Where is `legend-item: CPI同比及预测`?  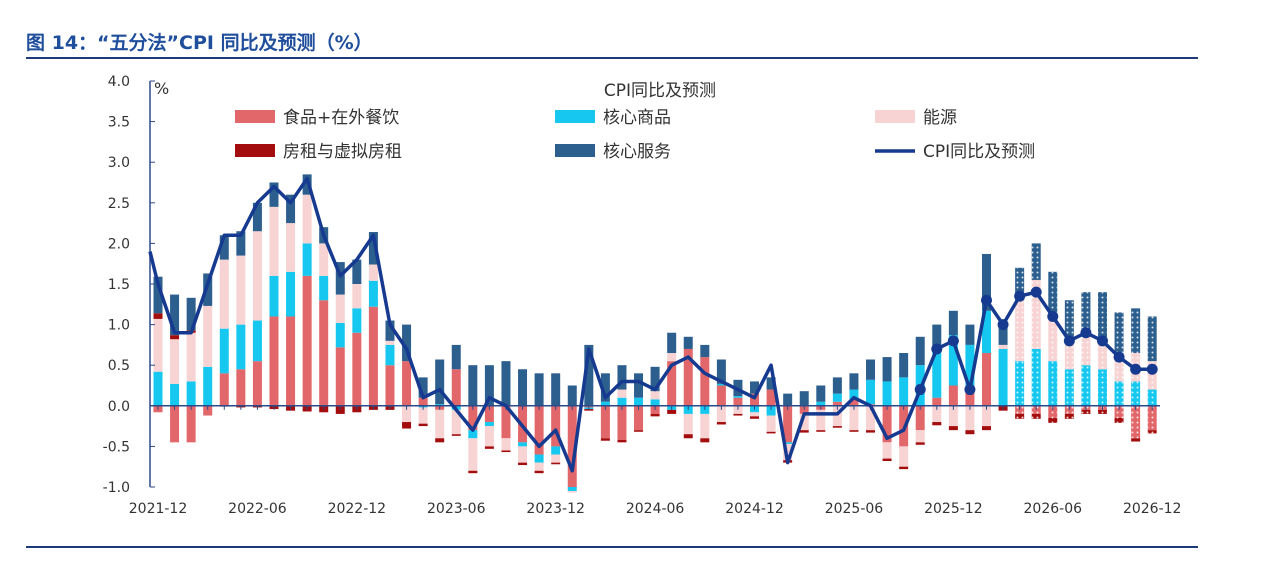
legend-item: CPI同比及预测 is located at coordinates (955, 152).